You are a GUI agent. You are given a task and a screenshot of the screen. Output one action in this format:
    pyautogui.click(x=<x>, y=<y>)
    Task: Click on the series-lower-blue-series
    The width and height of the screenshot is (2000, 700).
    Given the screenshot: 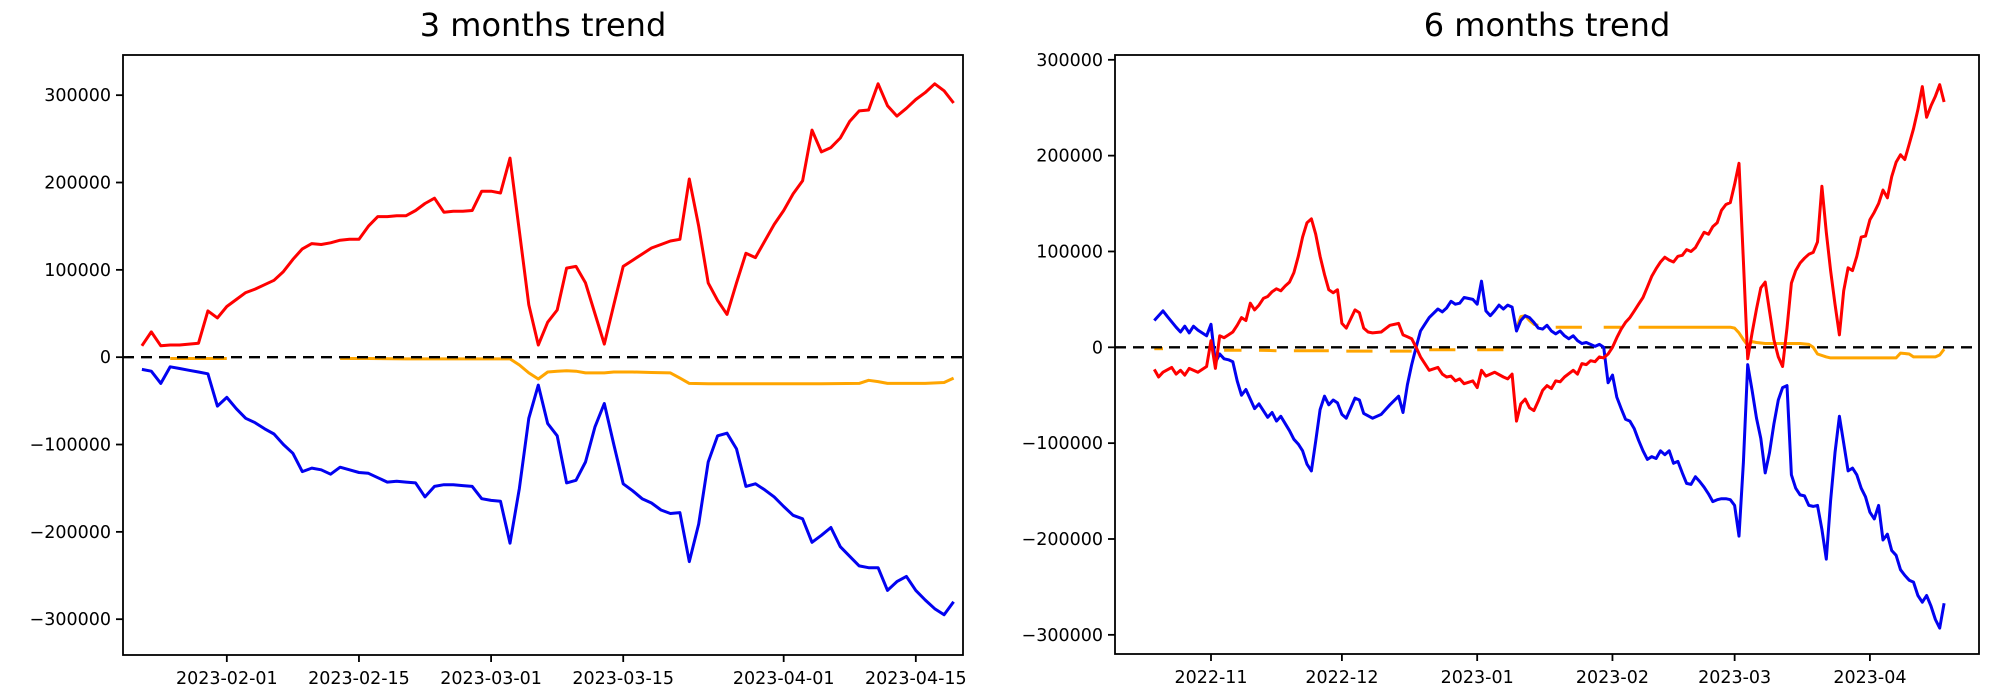 What is the action you would take?
    pyautogui.click(x=548, y=491)
    